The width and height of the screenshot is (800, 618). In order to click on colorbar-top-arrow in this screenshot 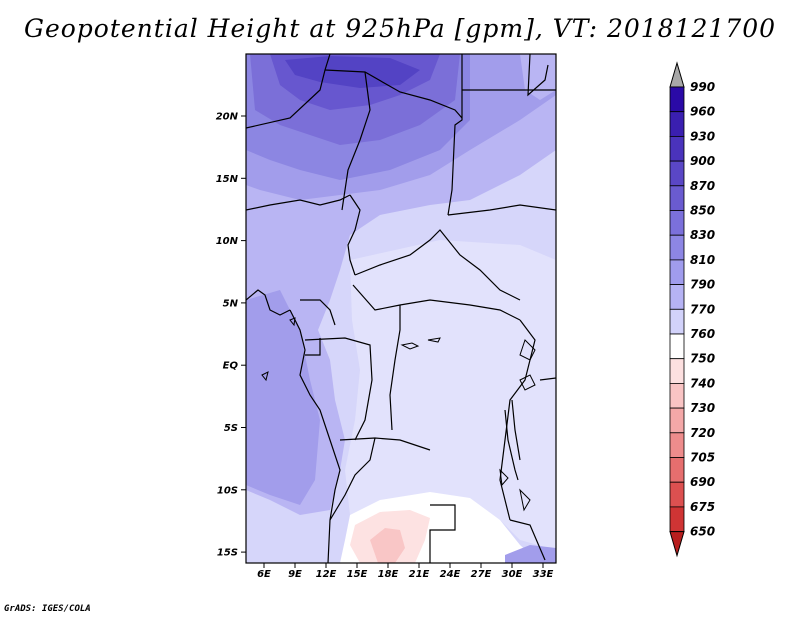, I will do `click(677, 74)`.